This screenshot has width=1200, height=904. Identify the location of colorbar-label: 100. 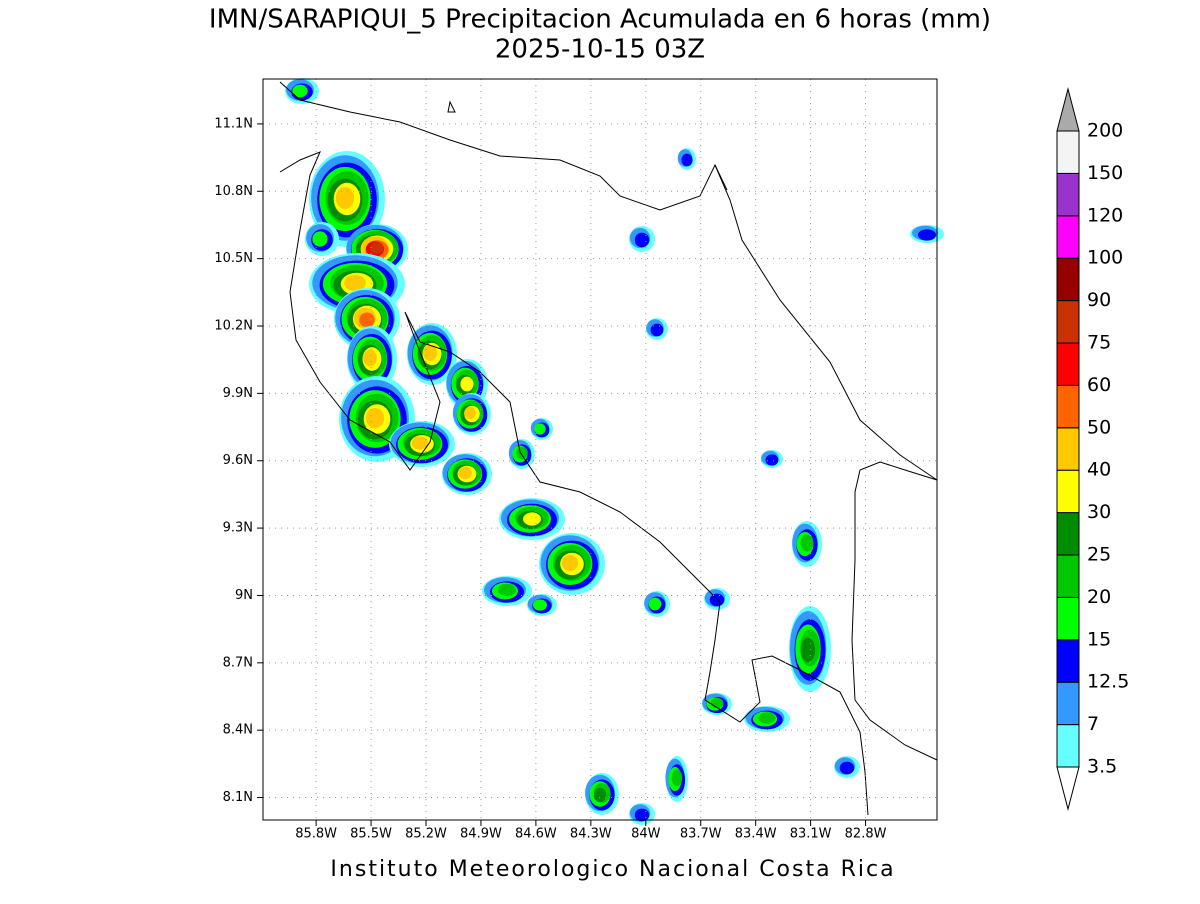
(1105, 258).